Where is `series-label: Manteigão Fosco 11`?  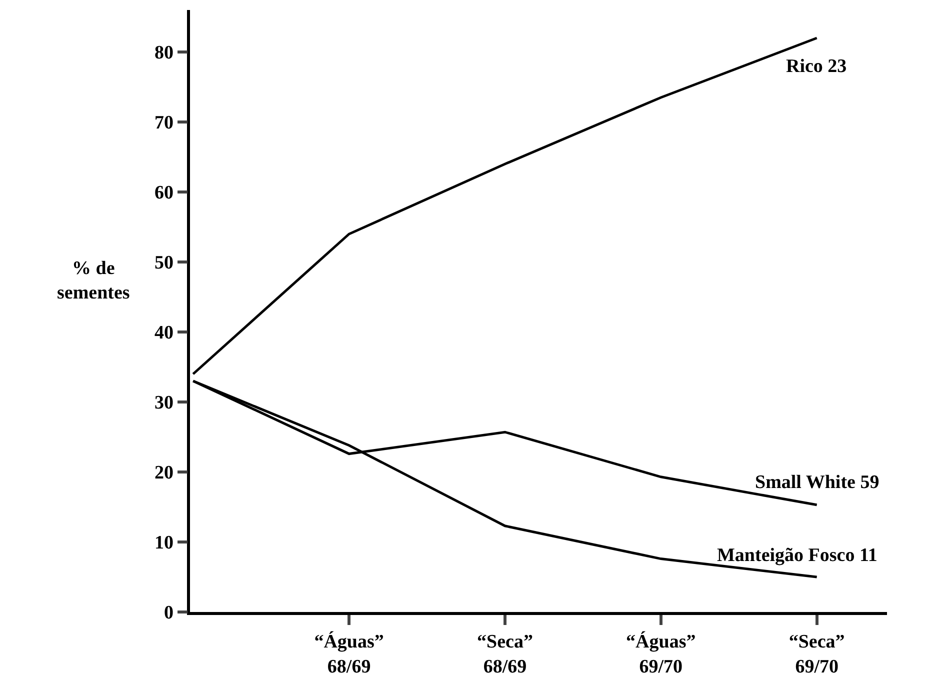 series-label: Manteigão Fosco 11 is located at coordinates (797, 555).